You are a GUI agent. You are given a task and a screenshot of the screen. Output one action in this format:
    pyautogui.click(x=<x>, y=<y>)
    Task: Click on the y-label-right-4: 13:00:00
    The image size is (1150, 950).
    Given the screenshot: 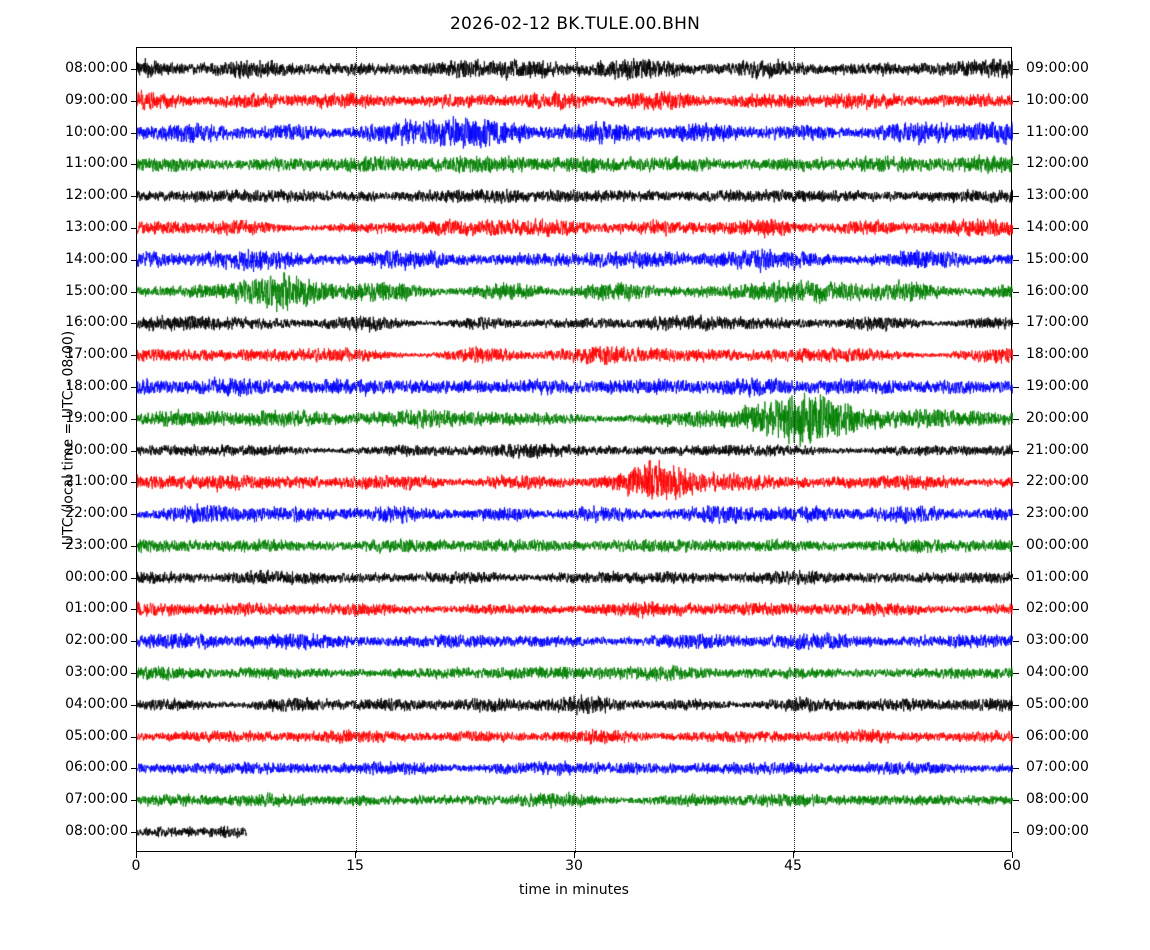 What is the action you would take?
    pyautogui.click(x=1057, y=195)
    